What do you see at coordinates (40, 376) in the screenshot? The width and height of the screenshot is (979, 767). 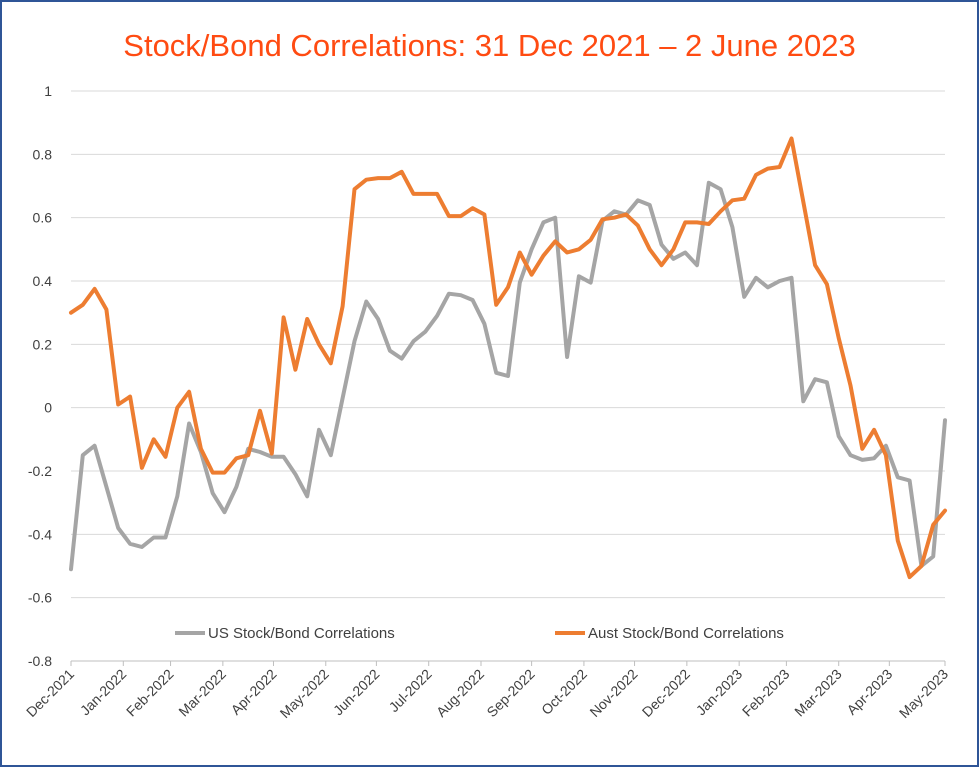 I see `y-axis-ticks: 1 0.8 0.6 0.4 0.2 0 -0.2 -0.4 -0.6 -0.8` at bounding box center [40, 376].